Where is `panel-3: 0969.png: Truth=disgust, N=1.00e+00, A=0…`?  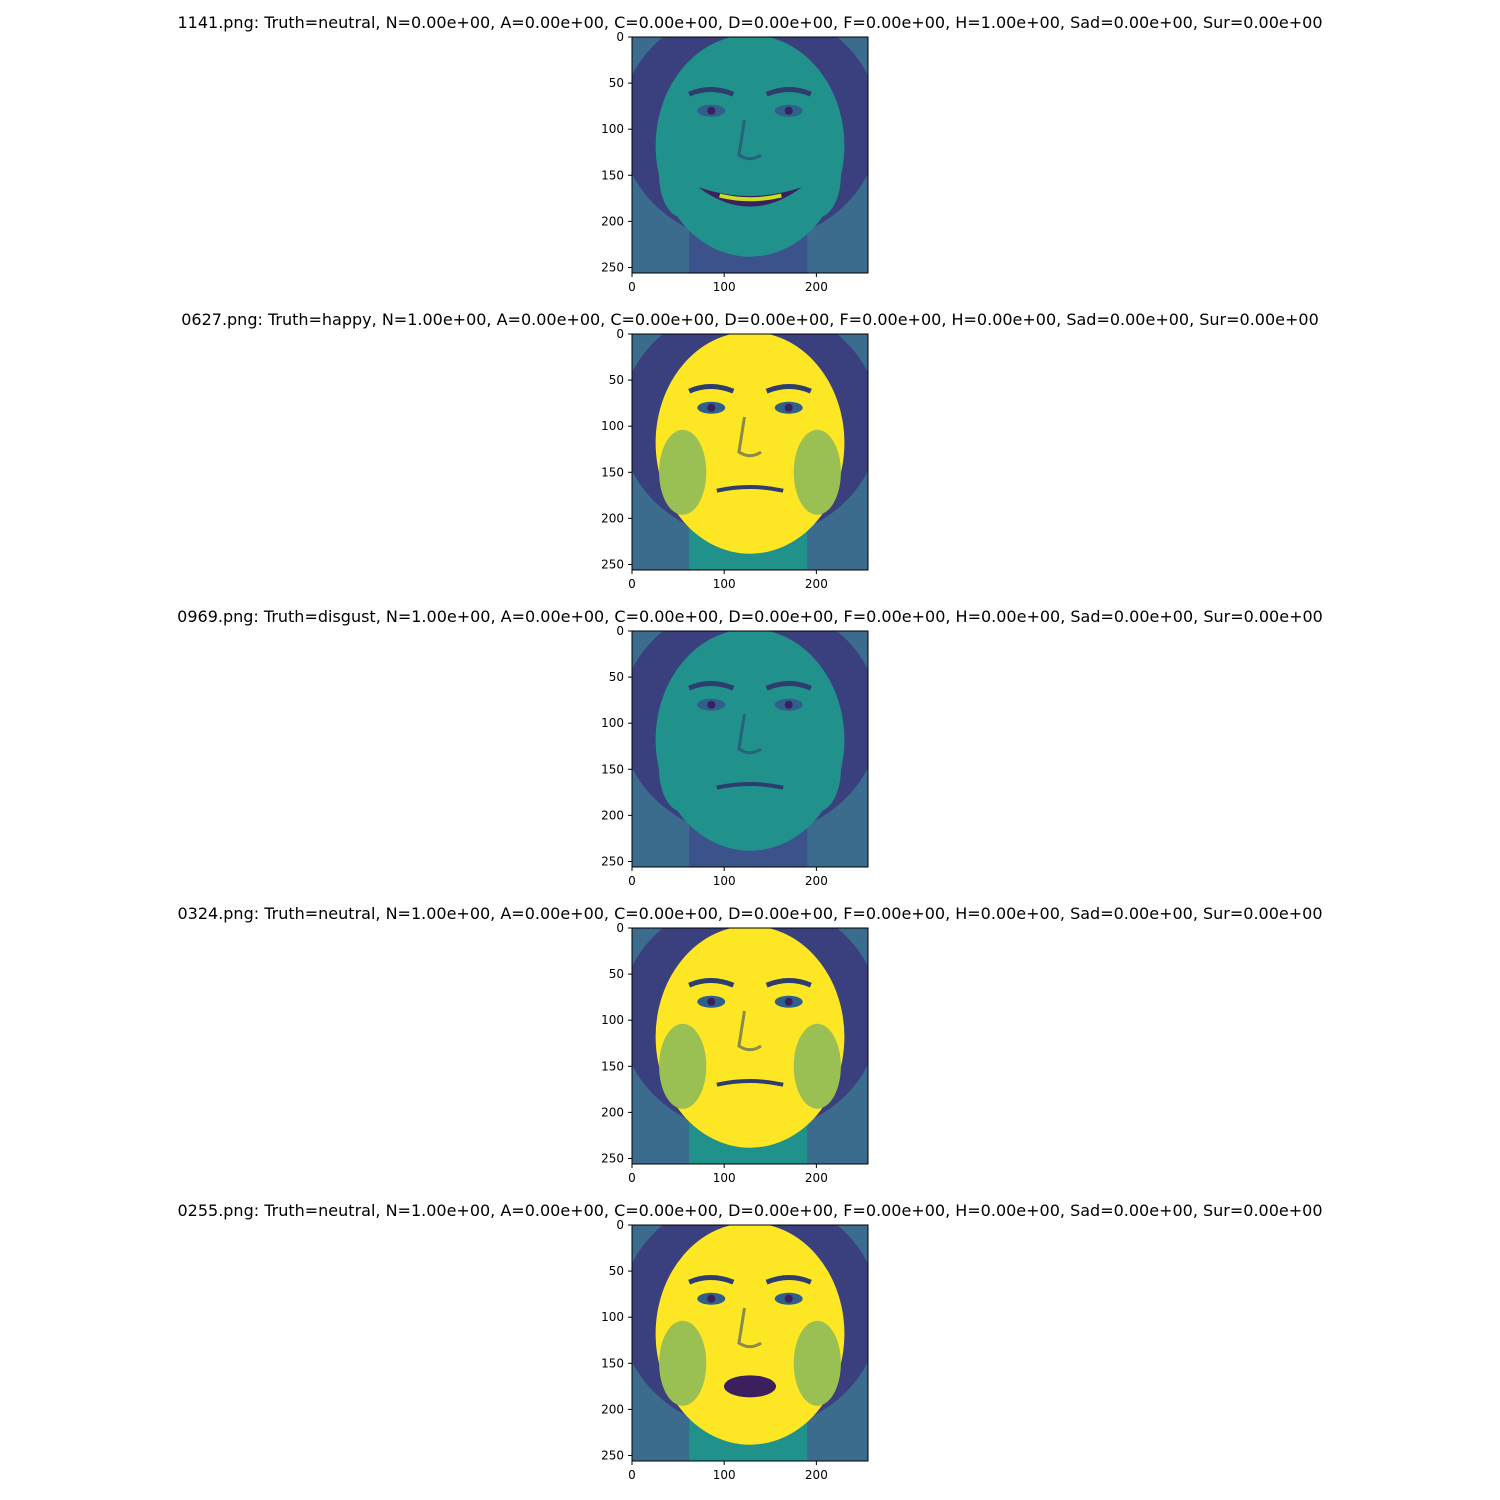
panel-3: 0969.png: Truth=disgust, N=1.00e+00, A=0… is located at coordinates (750, 747).